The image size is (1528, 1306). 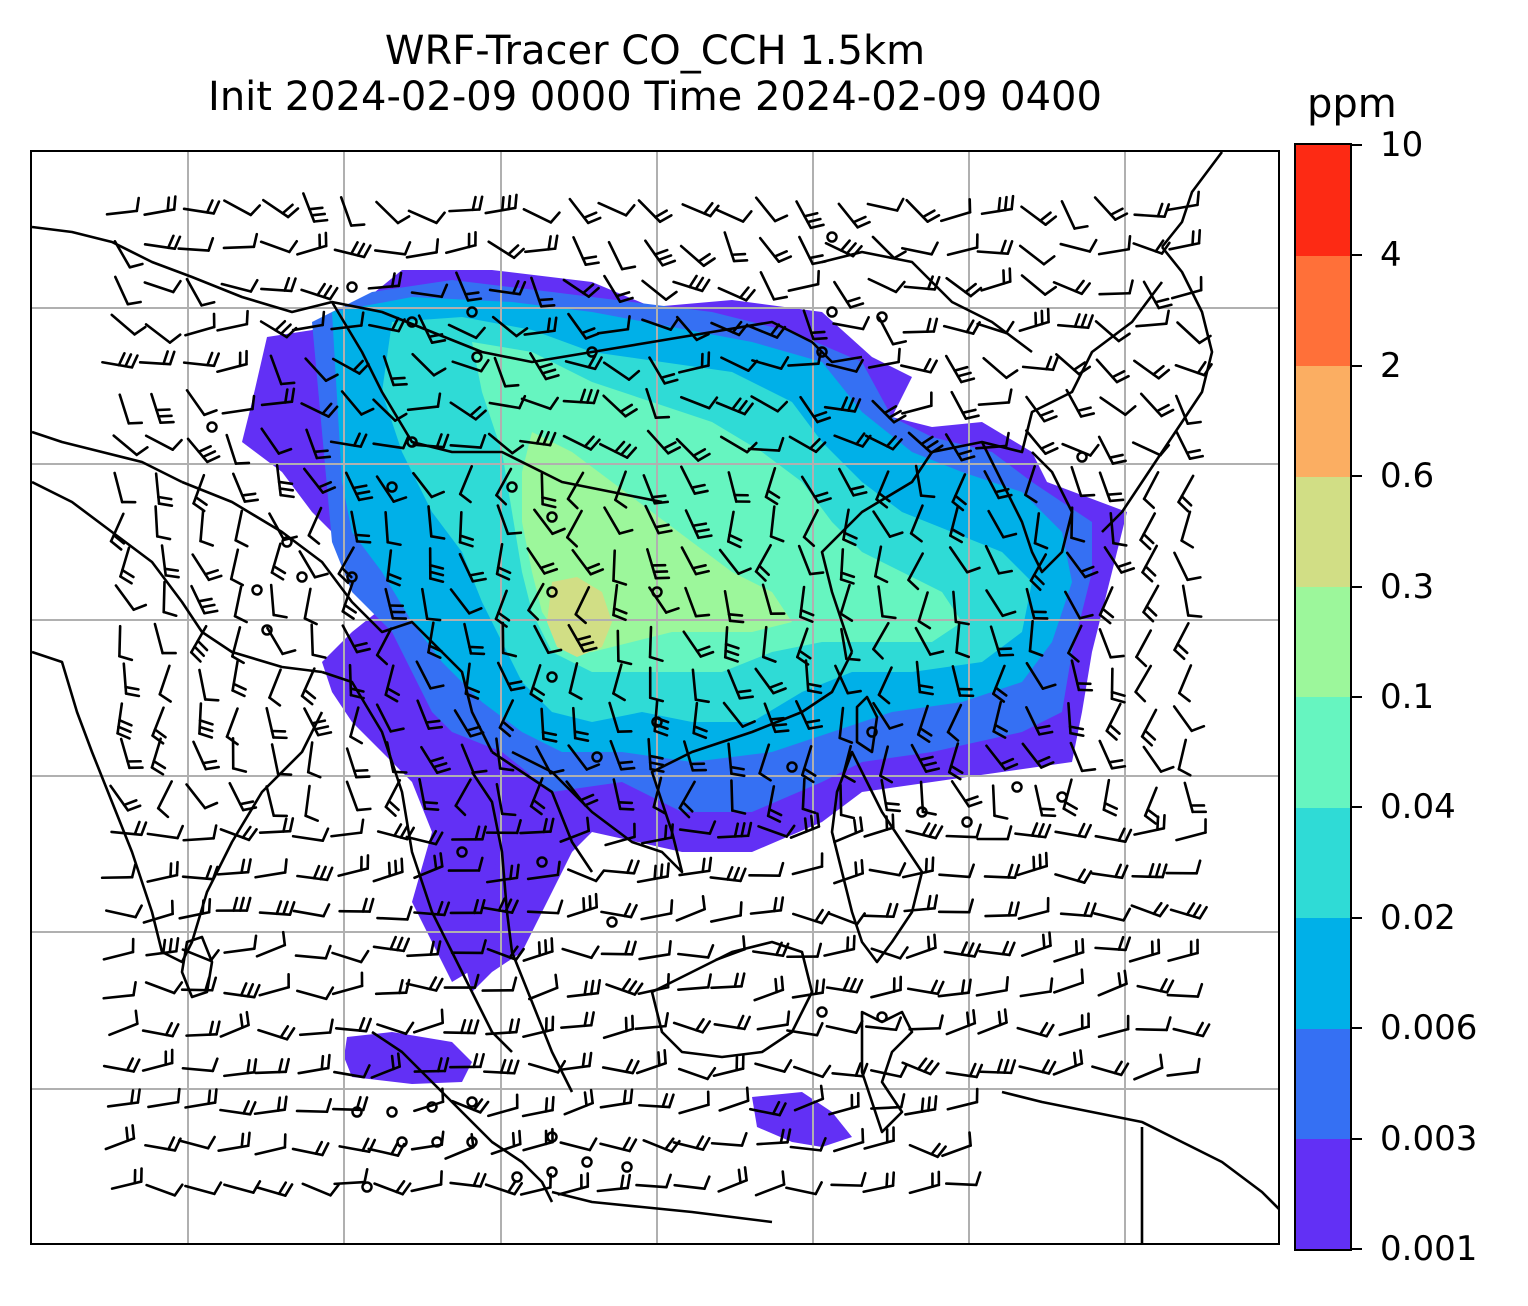 I want to click on colorbar-segment, so click(x=1323, y=532).